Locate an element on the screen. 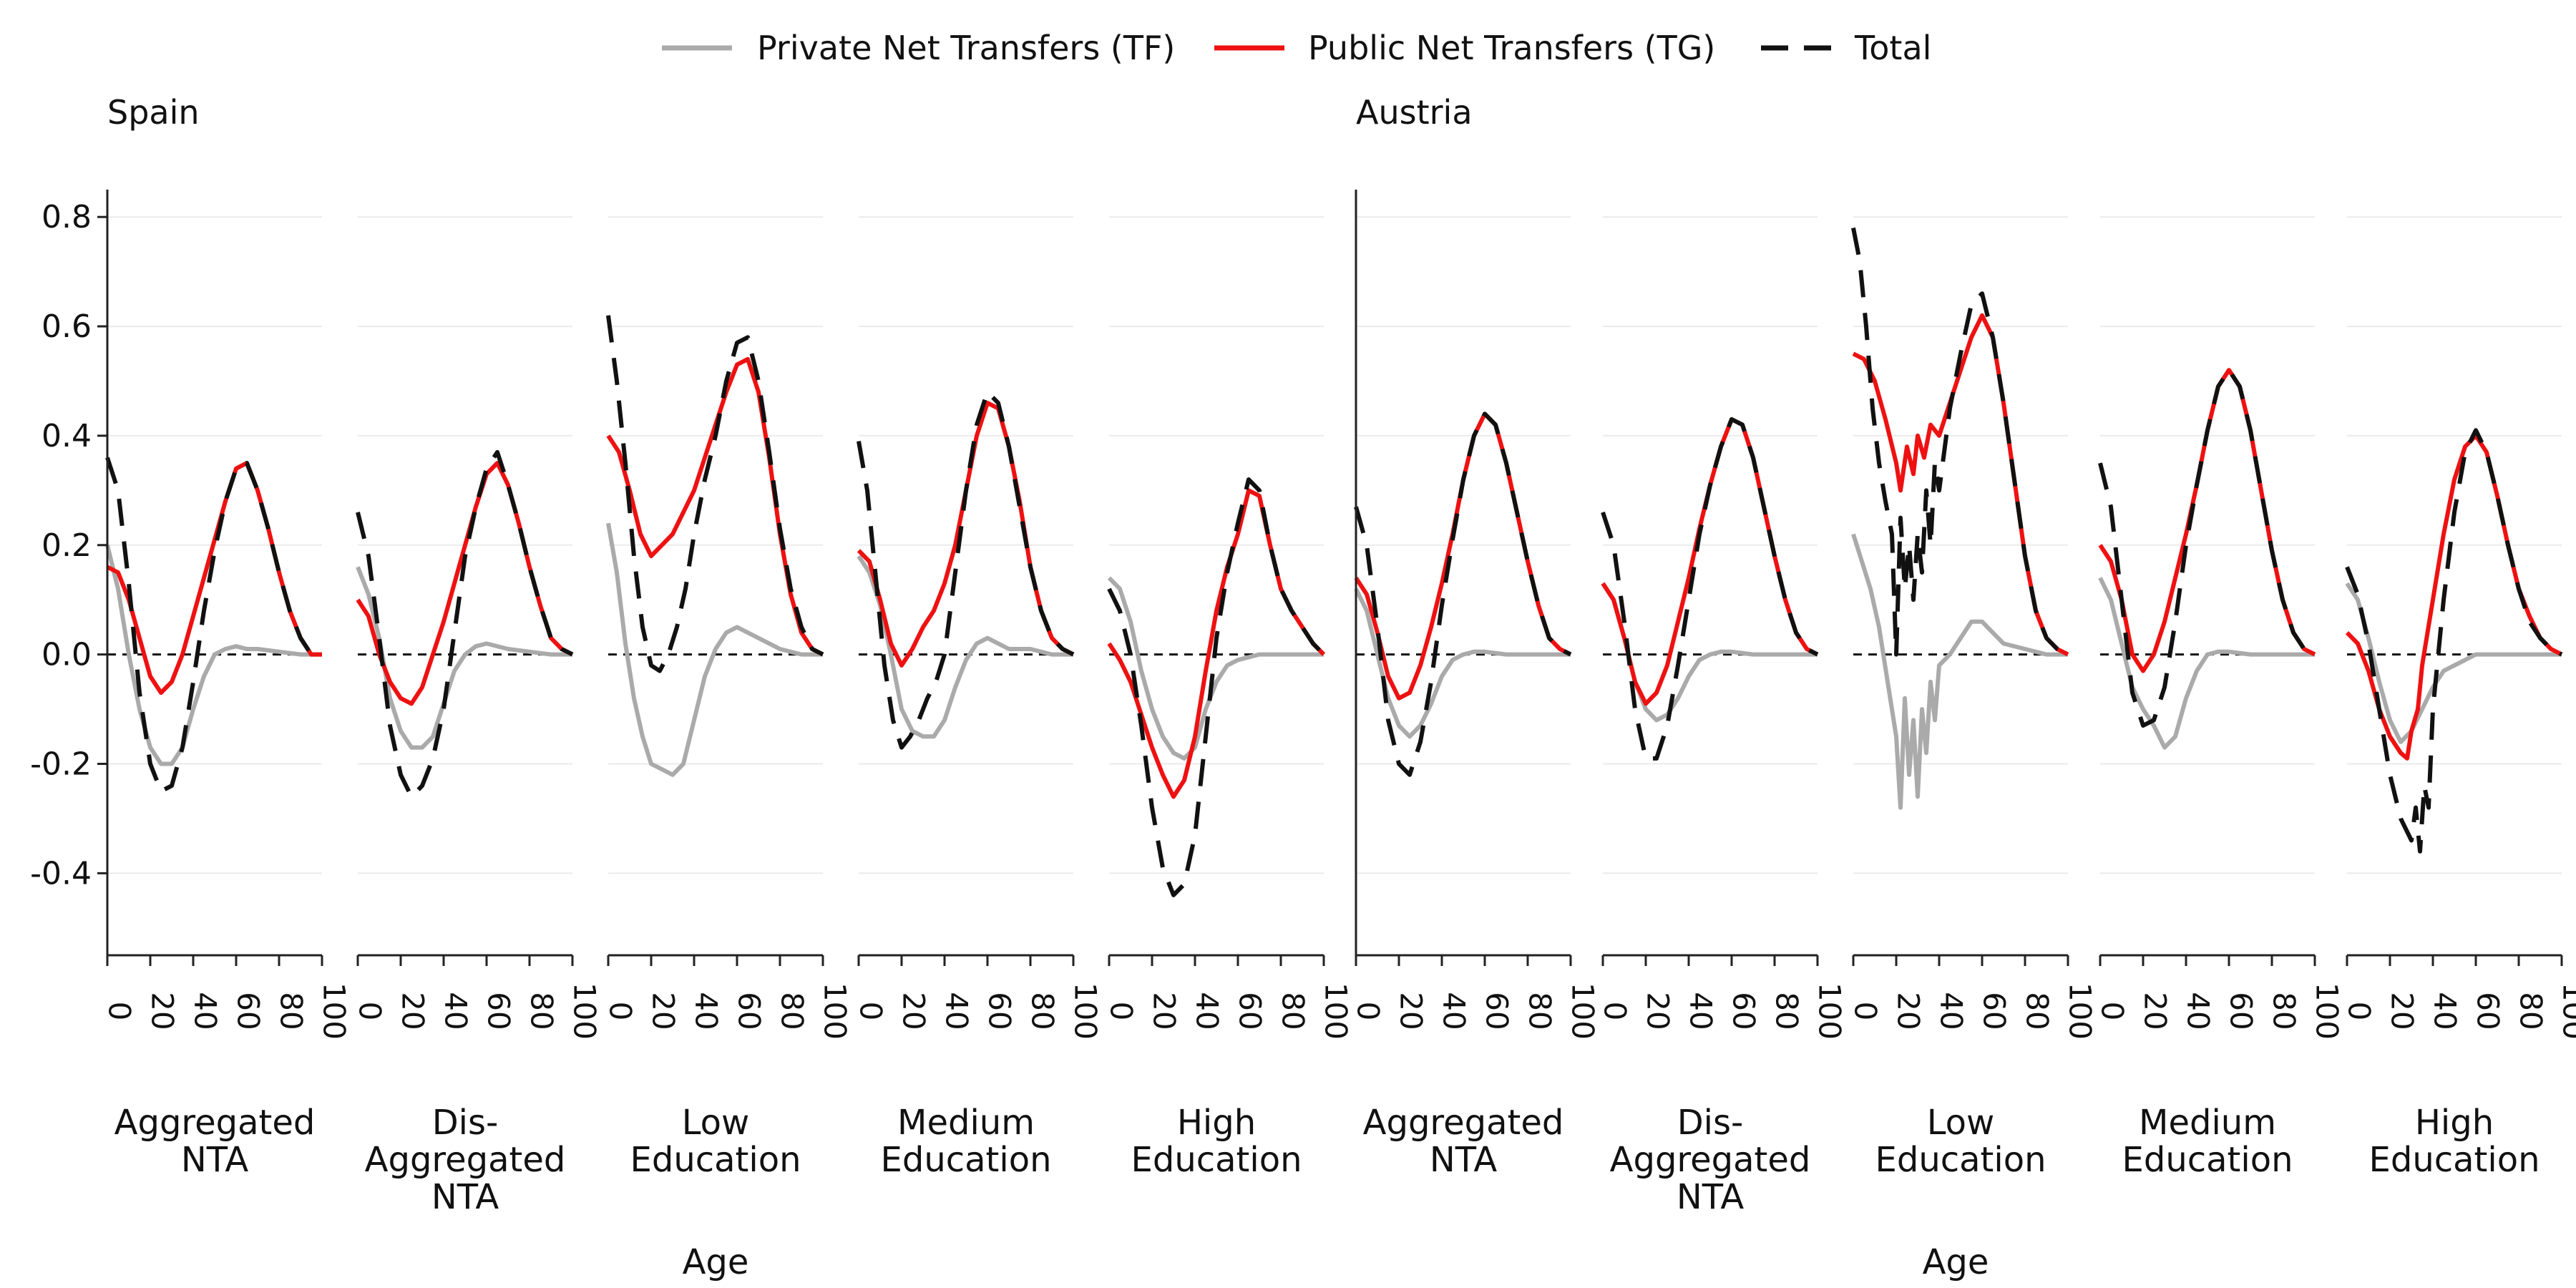 The width and height of the screenshot is (2576, 1288). legend-item: Private Net Transfers (TF) is located at coordinates (918, 48).